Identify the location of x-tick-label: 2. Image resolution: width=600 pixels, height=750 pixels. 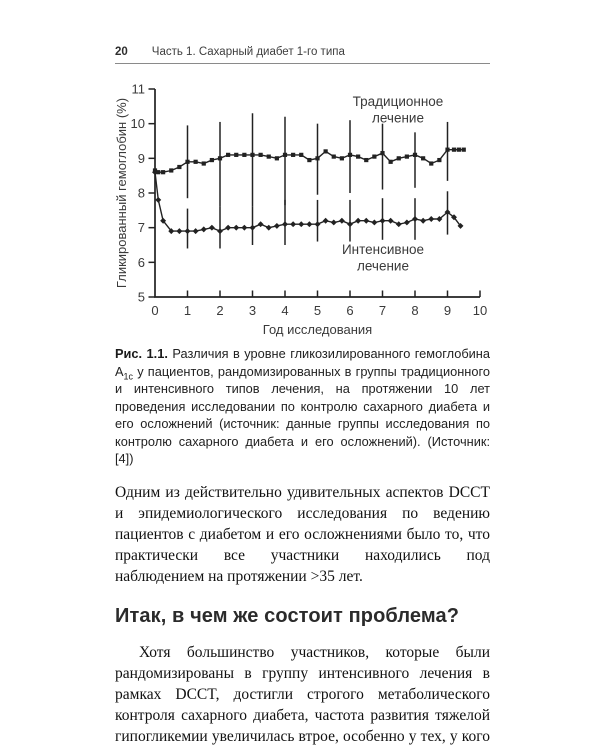
(219, 310).